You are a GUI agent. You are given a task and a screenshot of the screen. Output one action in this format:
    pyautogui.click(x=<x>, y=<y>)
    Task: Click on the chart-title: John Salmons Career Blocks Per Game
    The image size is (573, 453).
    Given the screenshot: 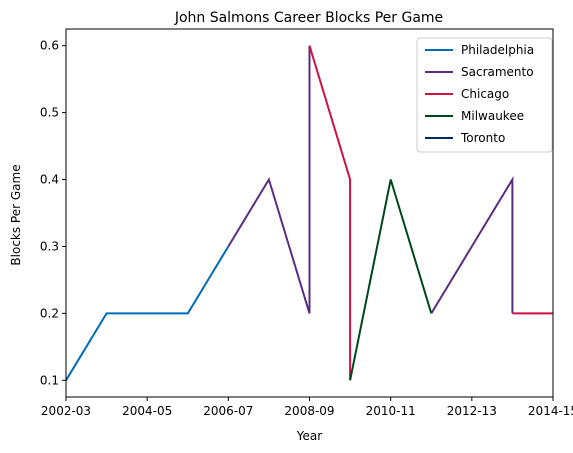 What is the action you would take?
    pyautogui.click(x=308, y=18)
    